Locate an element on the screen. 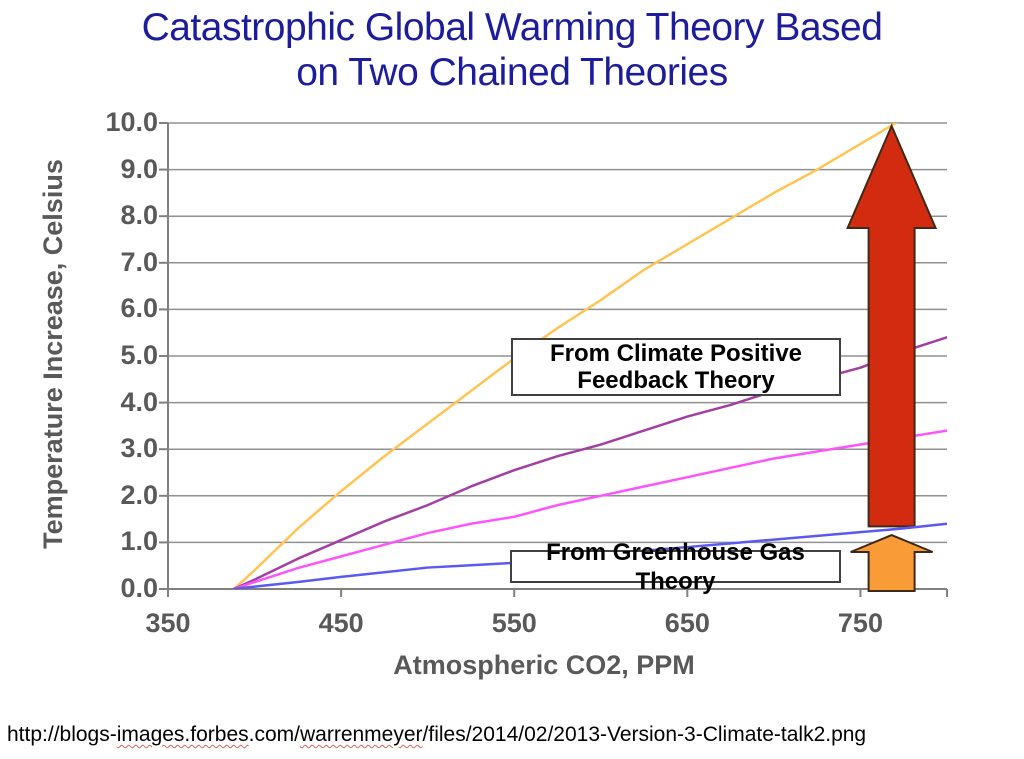 The image size is (1024, 759). x-tick-label-650: 650 is located at coordinates (687, 623).